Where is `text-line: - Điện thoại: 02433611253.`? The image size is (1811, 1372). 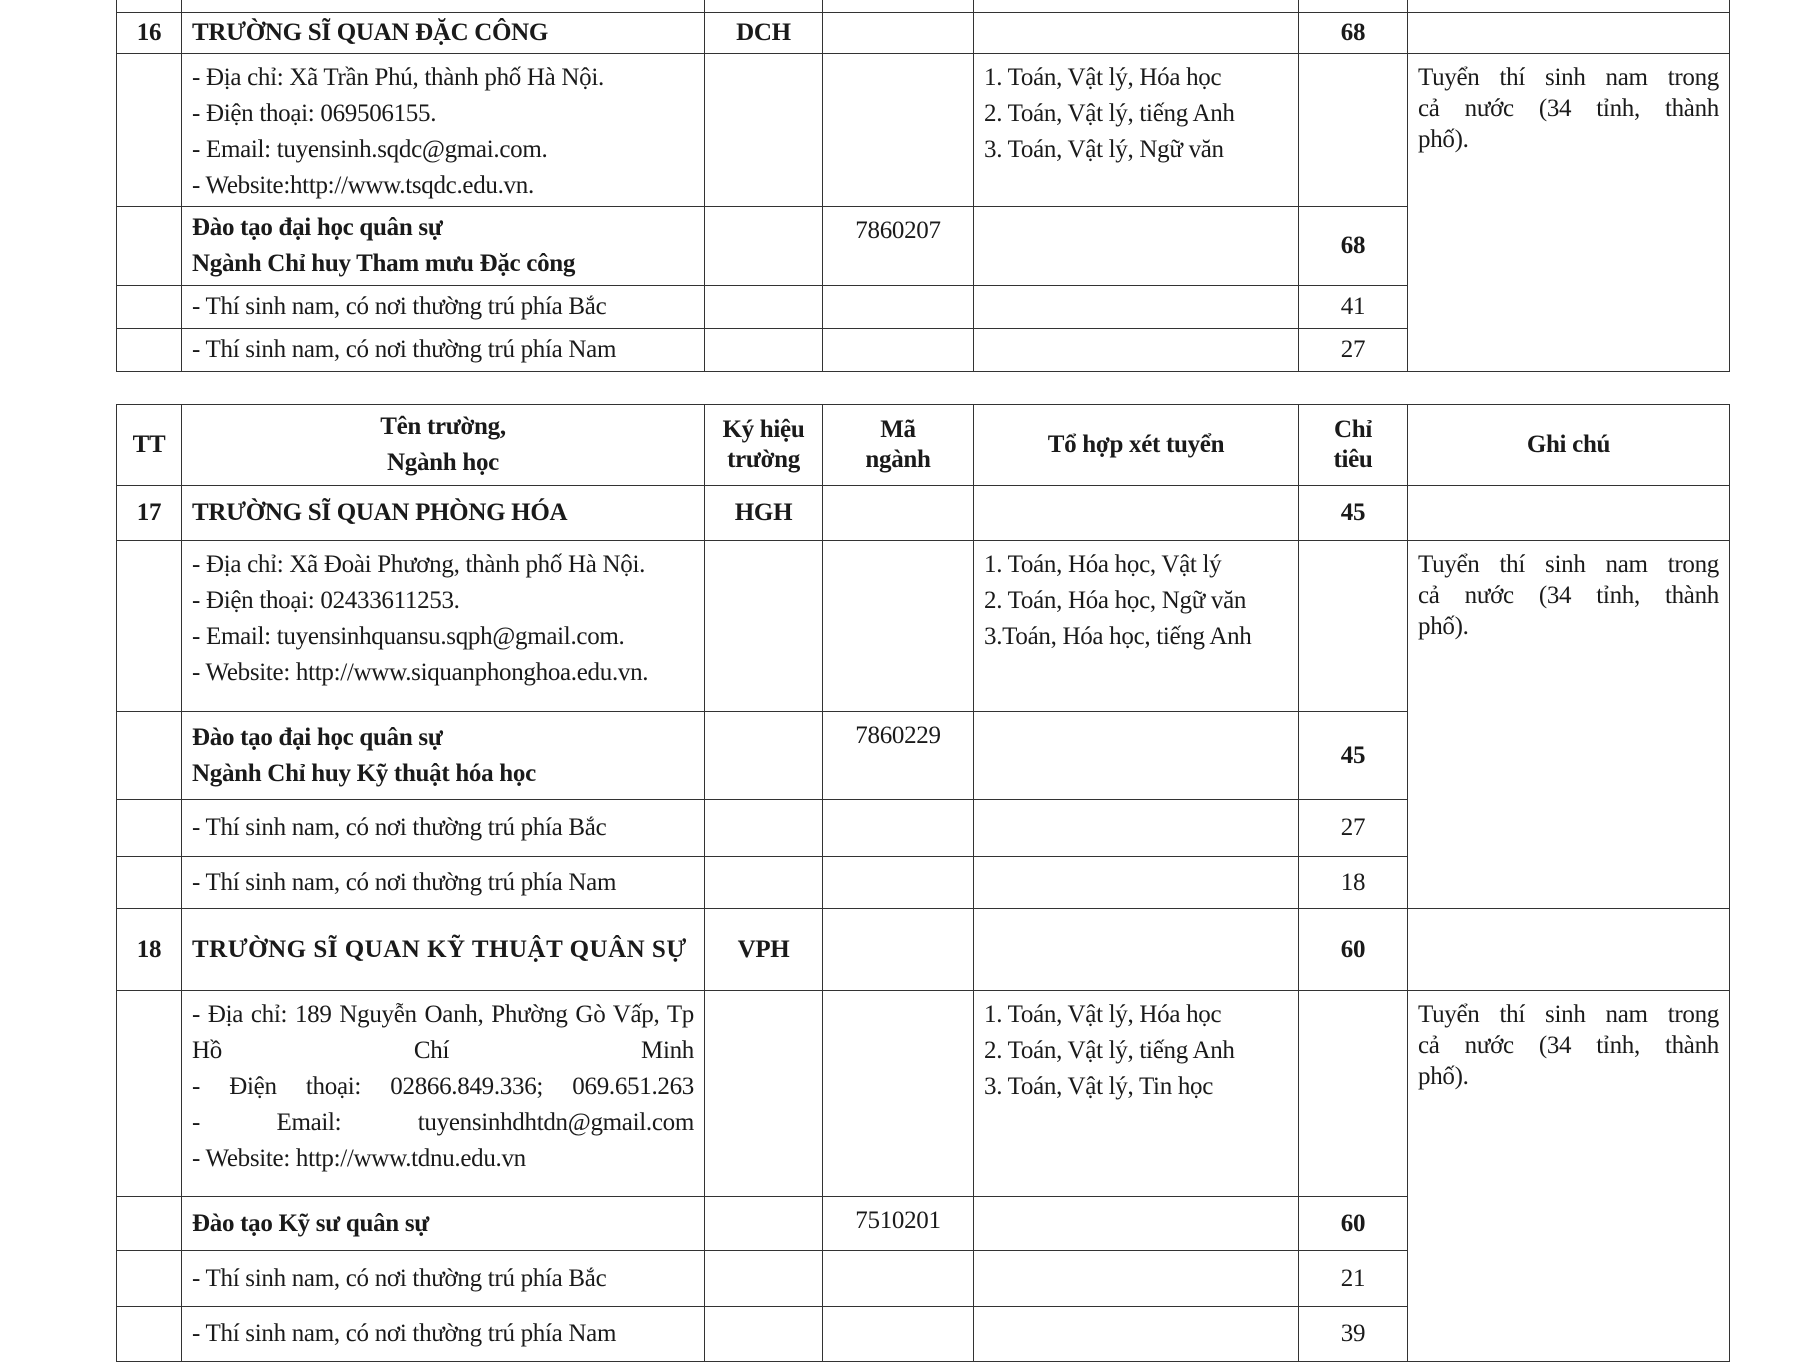 text-line: - Điện thoại: 02433611253. is located at coordinates (326, 600).